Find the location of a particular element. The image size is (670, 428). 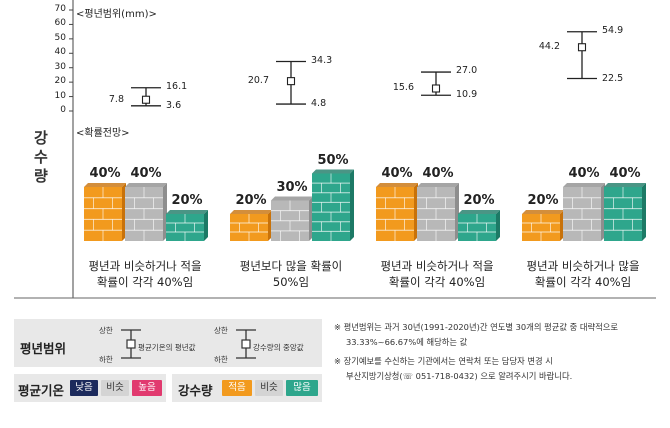

range-legend-panel is located at coordinates (168, 343).